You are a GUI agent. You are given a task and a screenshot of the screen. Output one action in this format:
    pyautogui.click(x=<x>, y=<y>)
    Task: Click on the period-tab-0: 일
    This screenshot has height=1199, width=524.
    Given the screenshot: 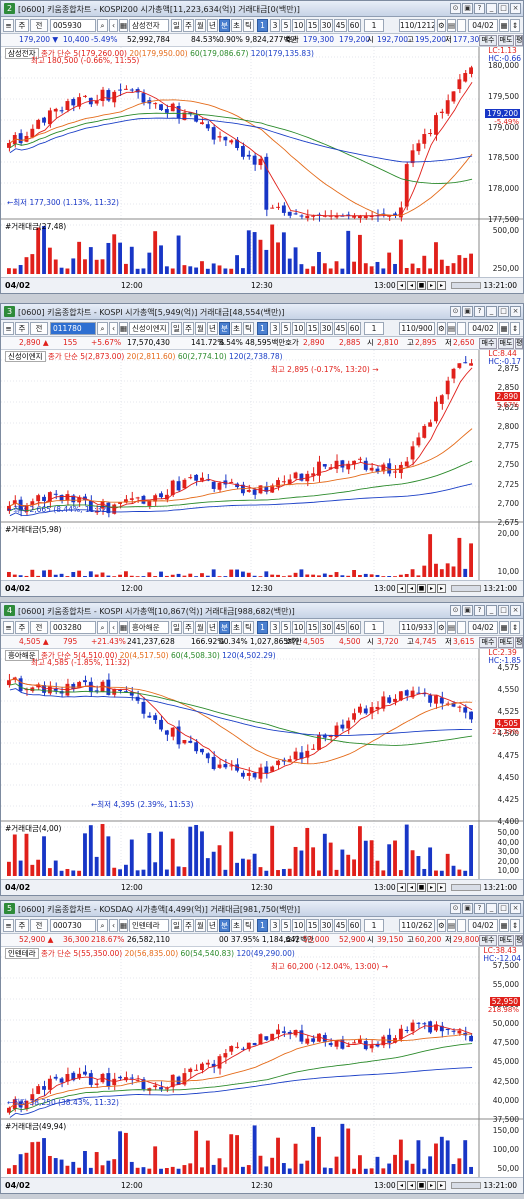 What is the action you would take?
    pyautogui.click(x=176, y=25)
    